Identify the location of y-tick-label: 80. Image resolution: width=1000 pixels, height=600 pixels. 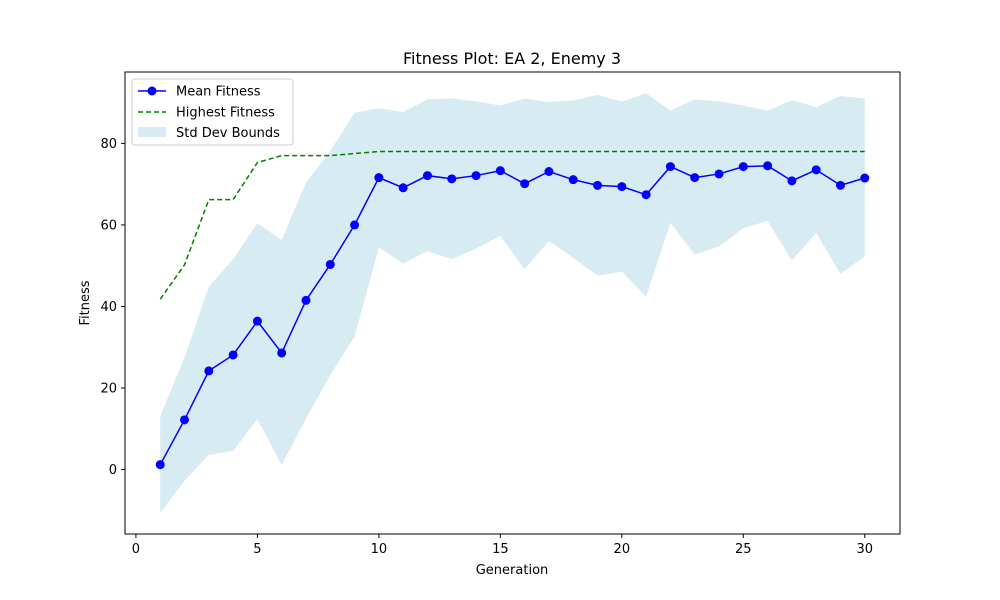
(108, 144).